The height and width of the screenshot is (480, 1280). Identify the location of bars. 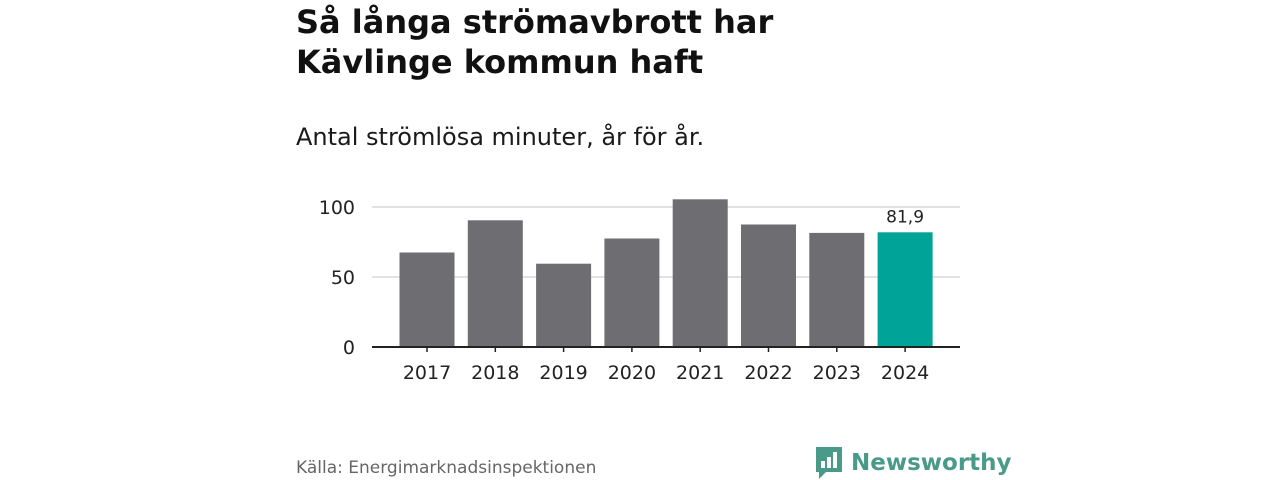
(666, 273).